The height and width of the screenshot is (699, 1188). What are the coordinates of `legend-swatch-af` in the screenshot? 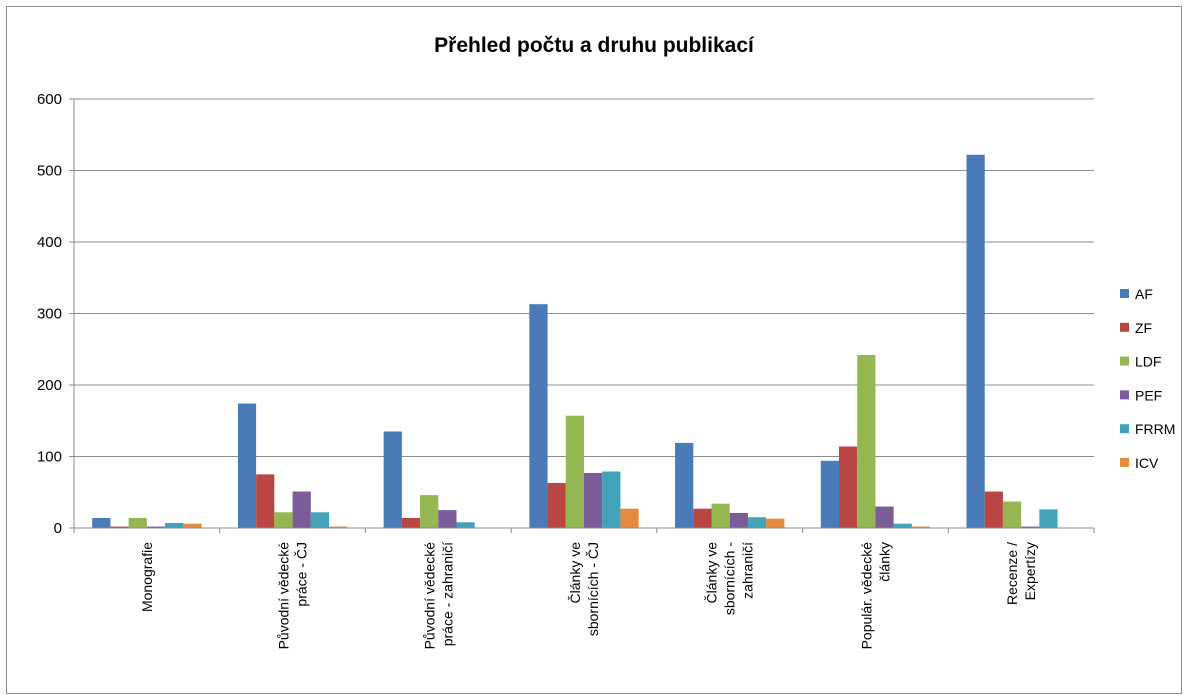 It's located at (1124, 293).